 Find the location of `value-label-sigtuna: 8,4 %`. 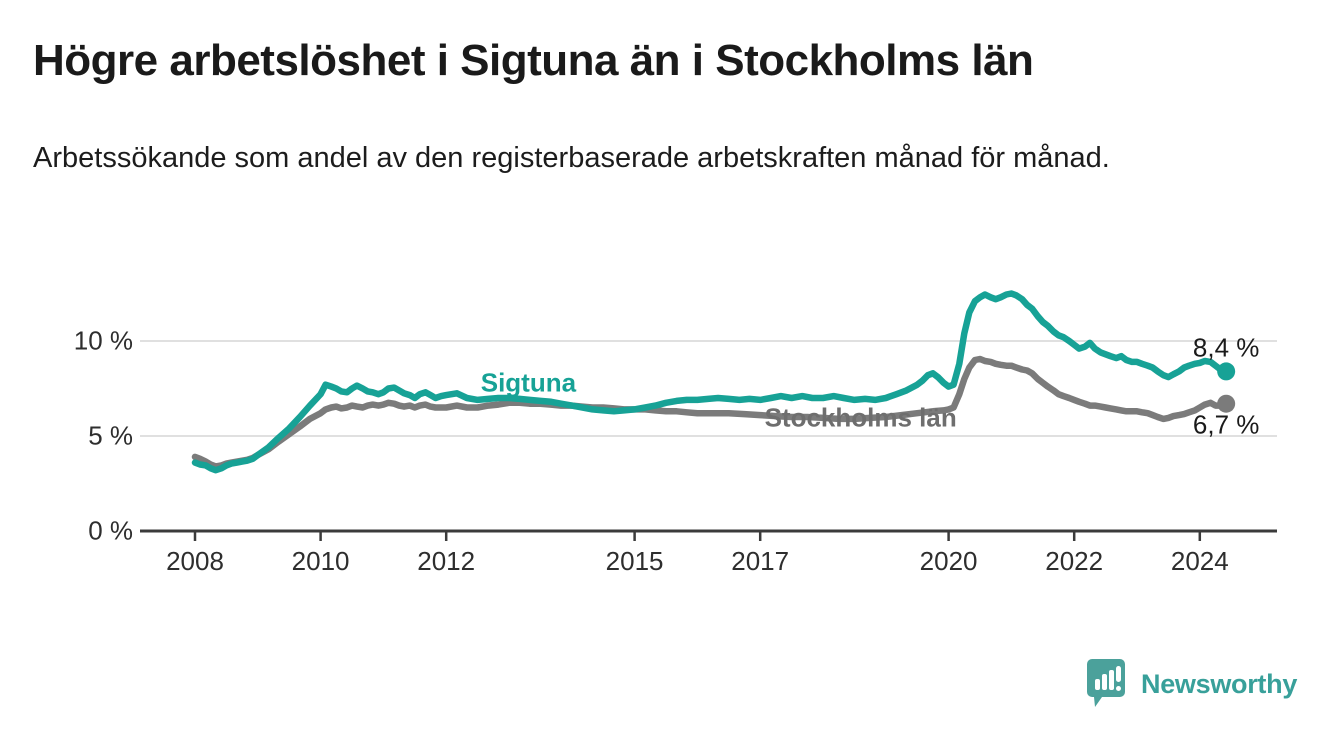

value-label-sigtuna: 8,4 % is located at coordinates (1226, 347).